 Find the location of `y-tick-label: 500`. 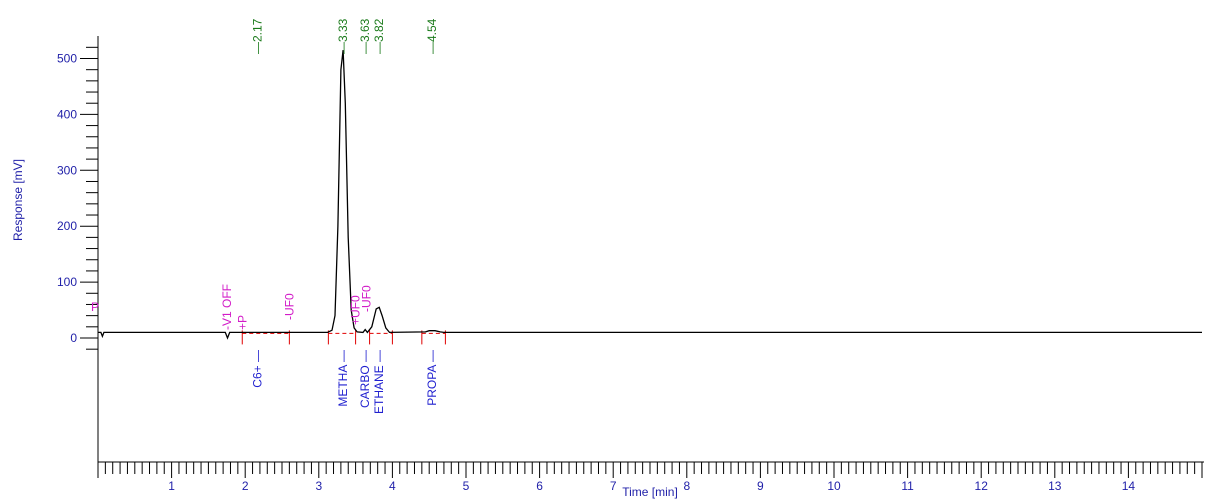

y-tick-label: 500 is located at coordinates (67, 59).